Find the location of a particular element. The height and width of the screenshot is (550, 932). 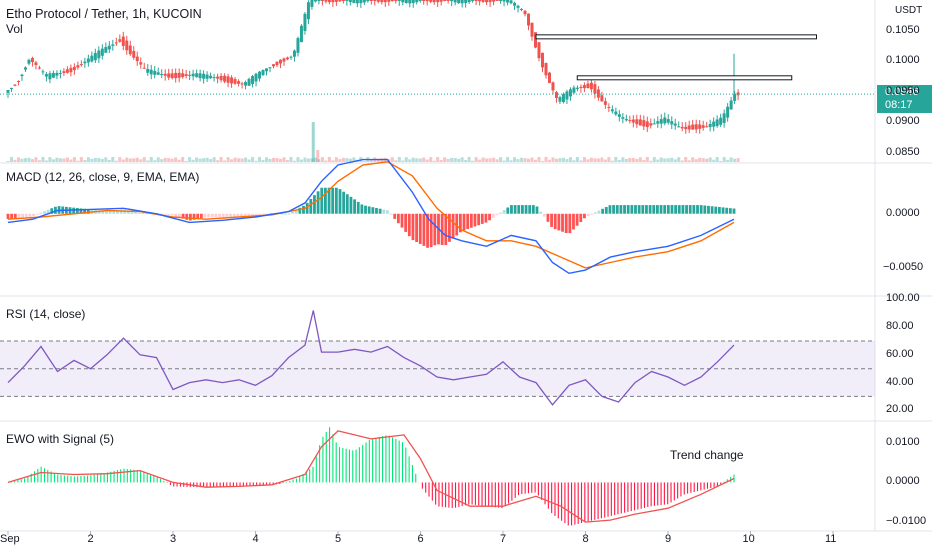

rsi-line is located at coordinates (371, 358).